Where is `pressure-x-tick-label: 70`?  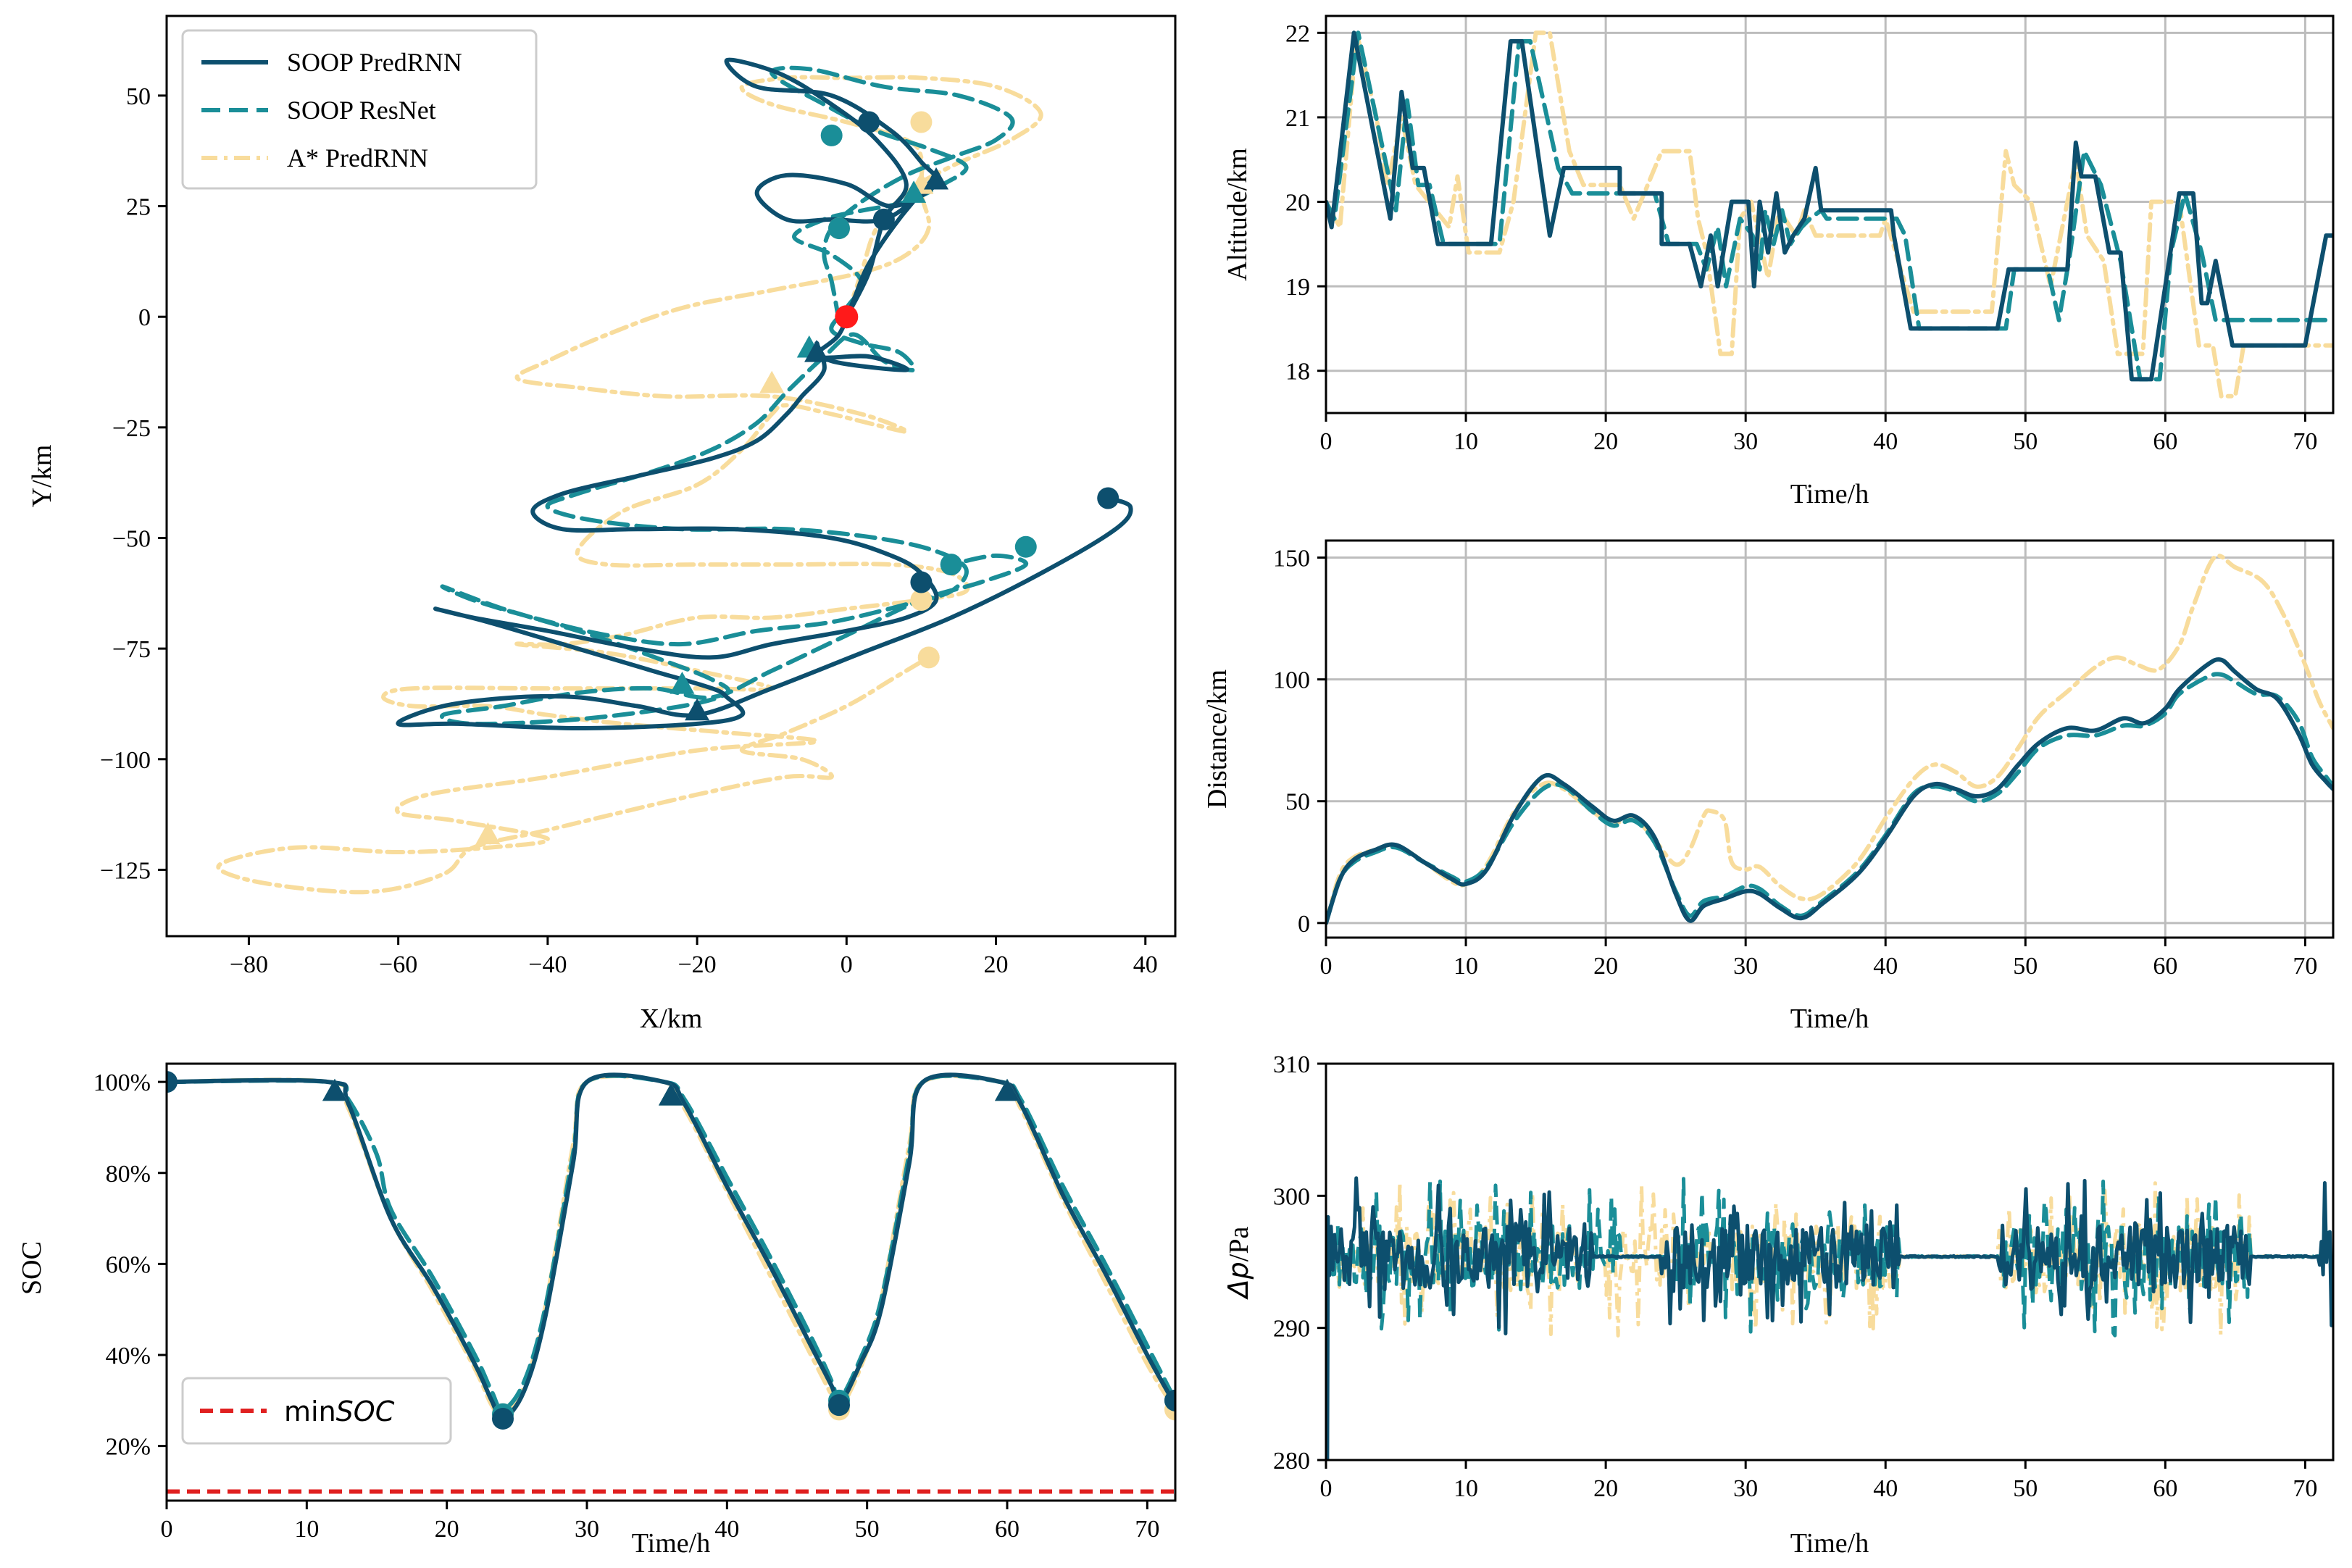 pressure-x-tick-label: 70 is located at coordinates (2305, 1488).